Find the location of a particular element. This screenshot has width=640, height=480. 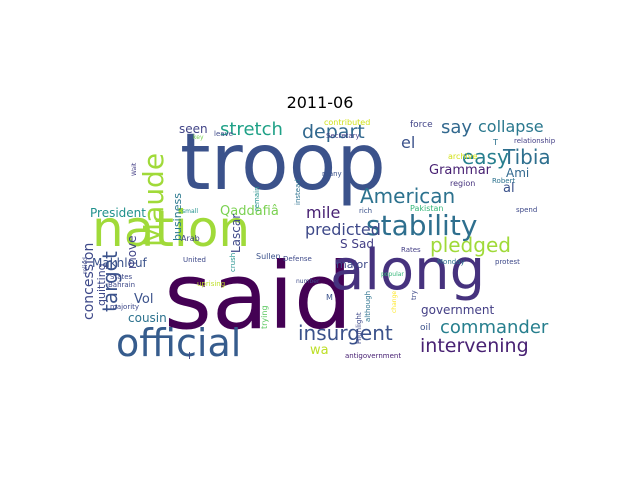

cloud-word: uprising is located at coordinates (211, 284).